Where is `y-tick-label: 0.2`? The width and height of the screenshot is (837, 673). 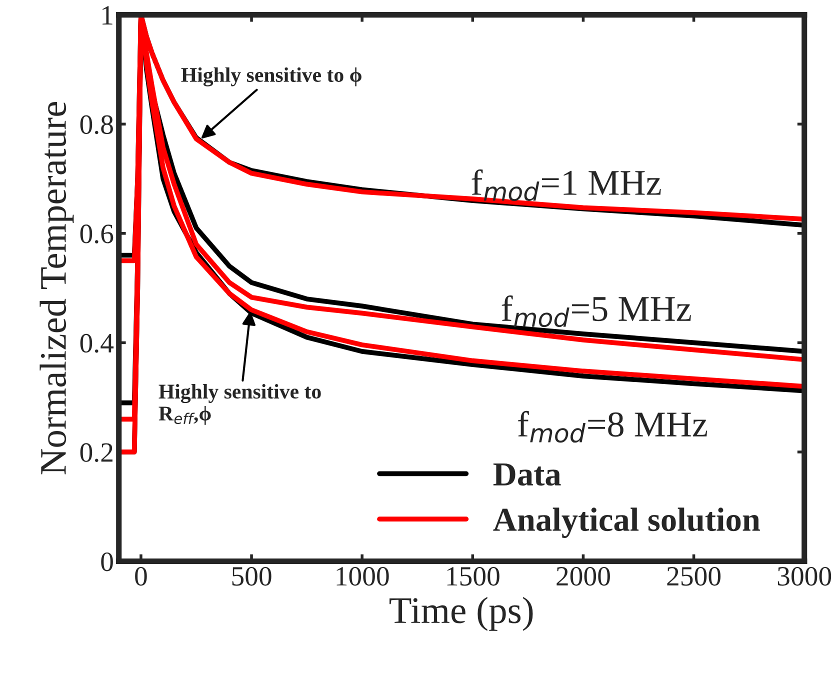
y-tick-label: 0.2 is located at coordinates (96, 452).